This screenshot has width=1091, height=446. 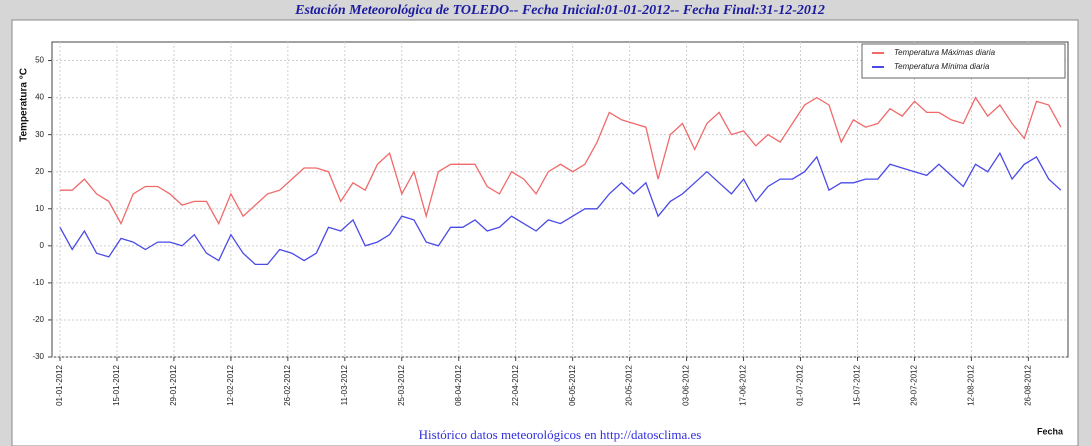 I want to click on y-tick-label: 10, so click(x=39, y=208).